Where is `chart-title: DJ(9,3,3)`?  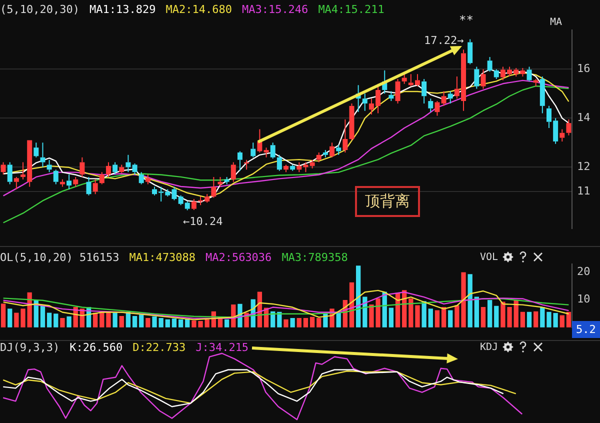 chart-title: DJ(9,3,3) is located at coordinates (30, 347).